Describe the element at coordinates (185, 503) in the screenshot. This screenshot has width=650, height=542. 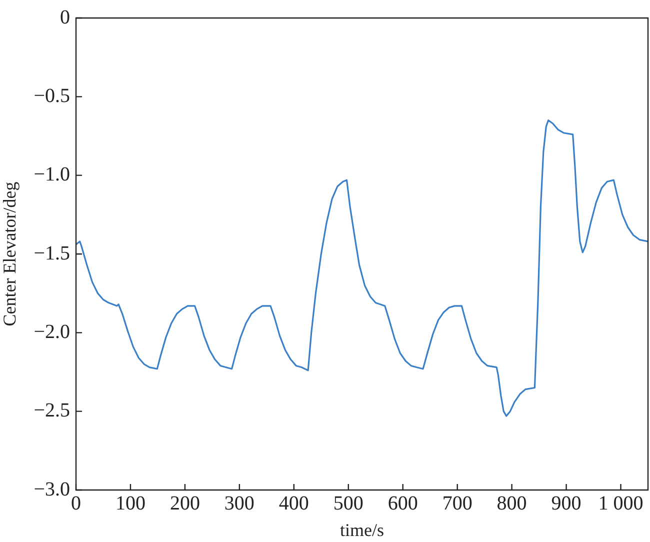
I see `x-tick-label: 200` at that location.